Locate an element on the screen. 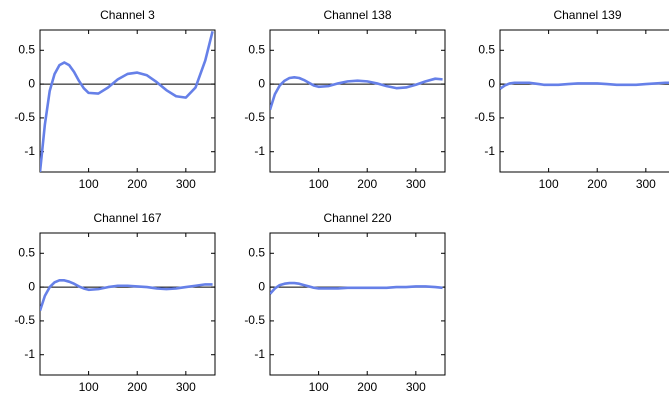 The image size is (669, 396). subplot-title: Channel 138 is located at coordinates (357, 15).